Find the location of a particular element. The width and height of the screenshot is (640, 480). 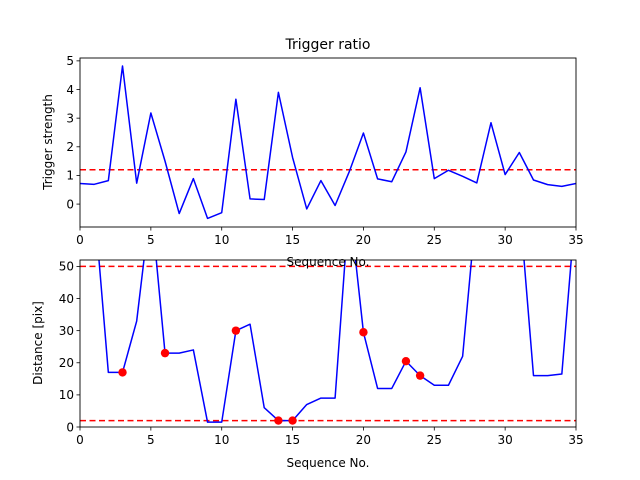

top-chart-x-tick-label: 35 is located at coordinates (575, 240).